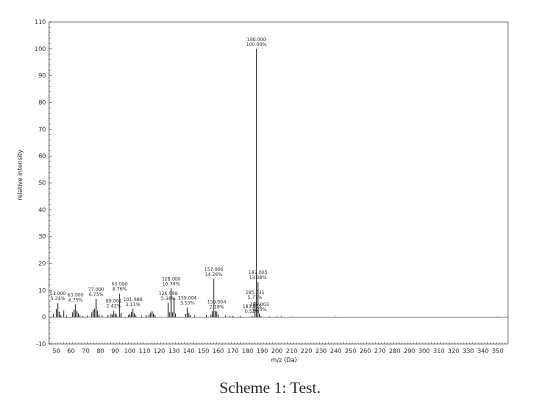 The image size is (540, 416). I want to click on x-tick-label: 210, so click(292, 351).